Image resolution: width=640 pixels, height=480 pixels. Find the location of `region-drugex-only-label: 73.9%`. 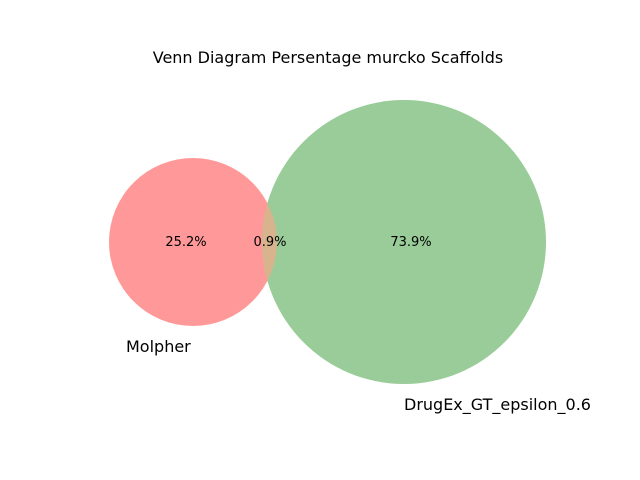

region-drugex-only-label: 73.9% is located at coordinates (410, 242).